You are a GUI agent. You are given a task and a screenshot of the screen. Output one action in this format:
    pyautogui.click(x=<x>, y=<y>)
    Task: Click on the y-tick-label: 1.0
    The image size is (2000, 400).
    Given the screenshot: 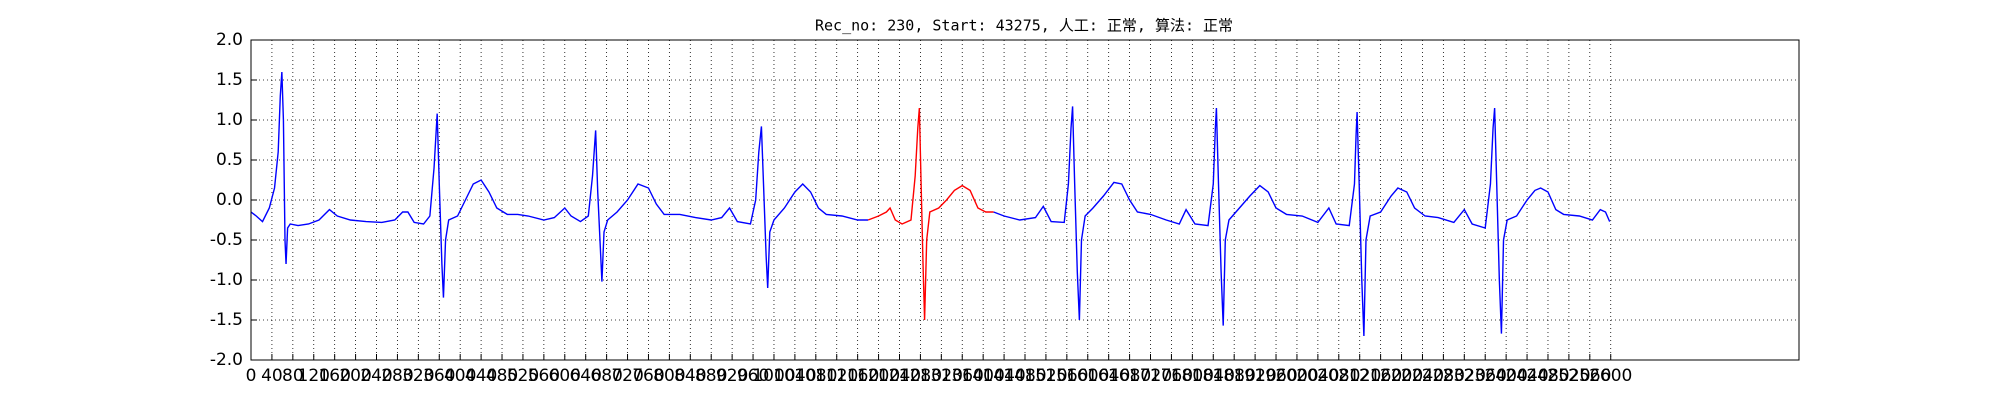 What is the action you would take?
    pyautogui.click(x=229, y=120)
    